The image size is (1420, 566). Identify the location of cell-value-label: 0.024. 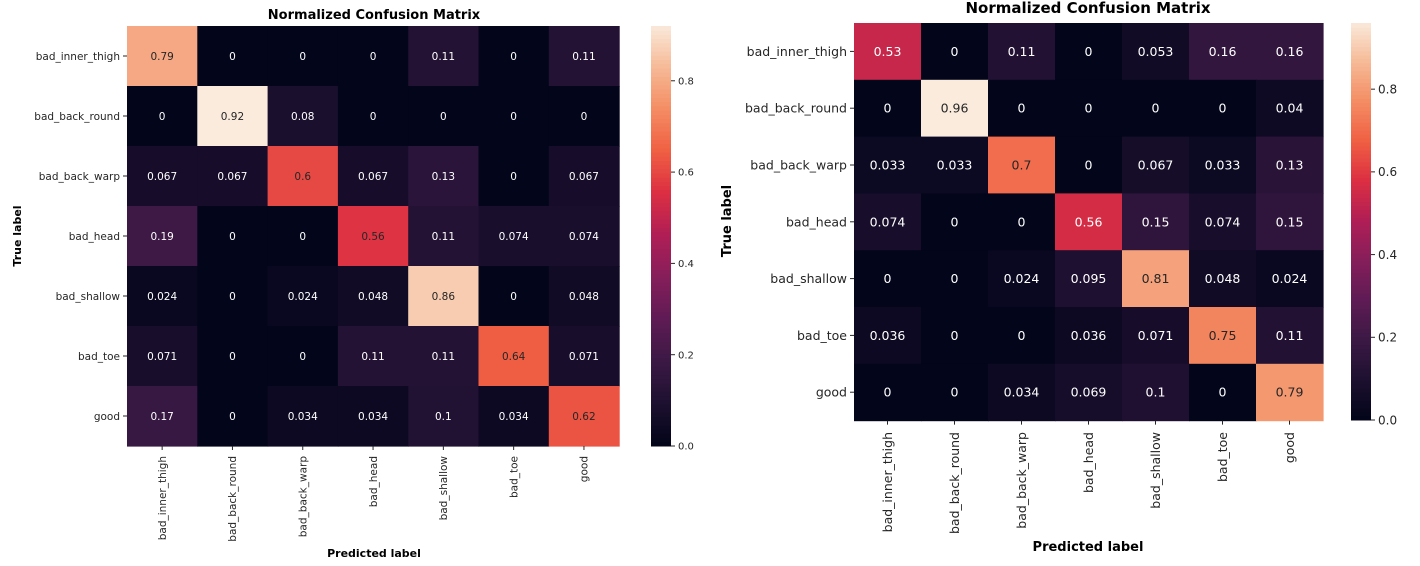
(303, 297).